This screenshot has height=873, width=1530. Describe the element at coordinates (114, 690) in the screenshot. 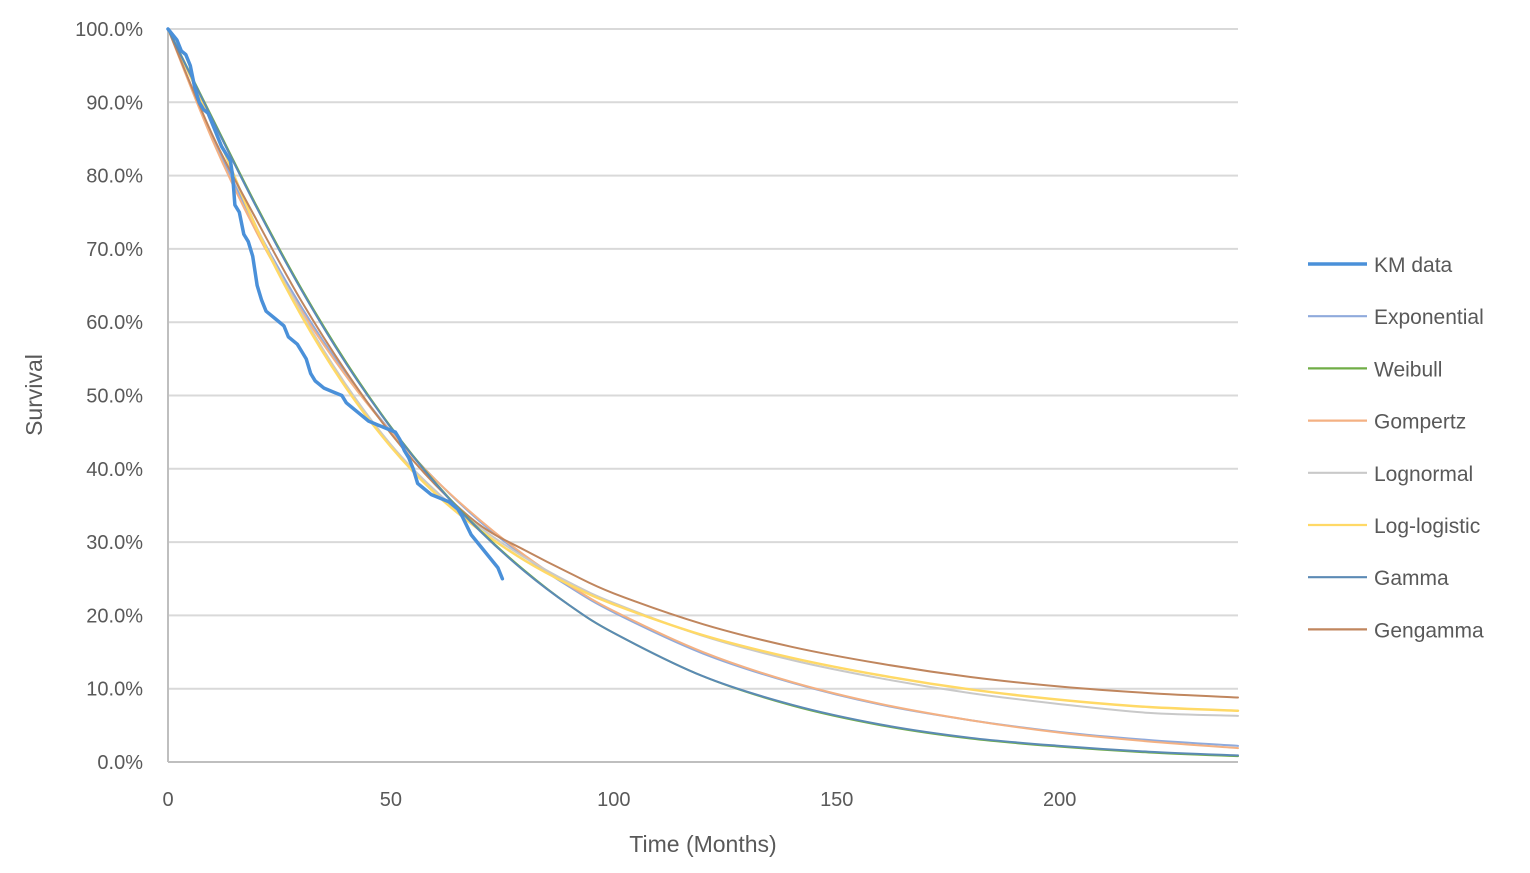

I see `y-tick-label: 10.0%` at that location.